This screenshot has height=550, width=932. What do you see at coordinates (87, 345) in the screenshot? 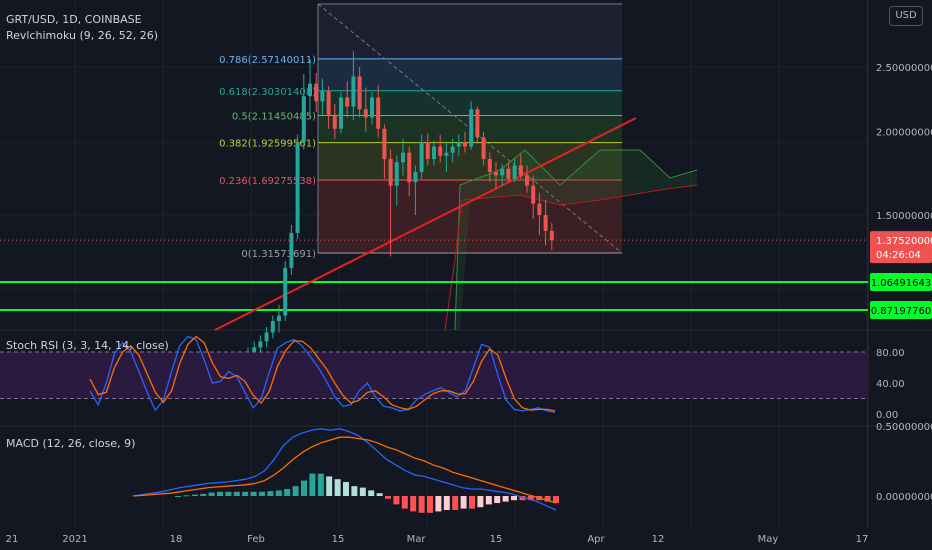
I see `stoch-rsi-legend: Stoch RSI (3, 3, 14, 14, close)` at bounding box center [87, 345].